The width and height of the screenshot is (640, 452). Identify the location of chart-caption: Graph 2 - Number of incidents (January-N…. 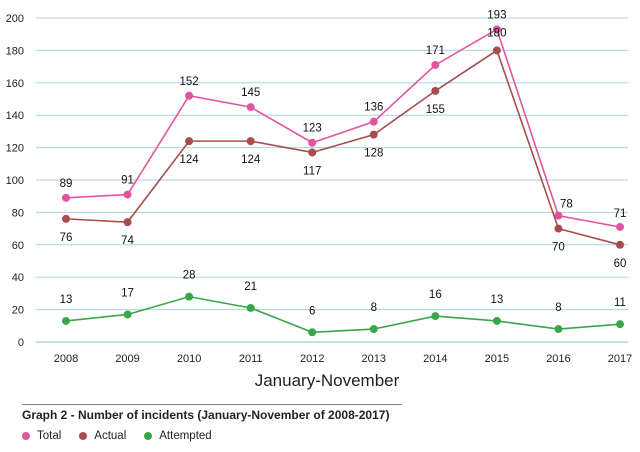
(206, 415).